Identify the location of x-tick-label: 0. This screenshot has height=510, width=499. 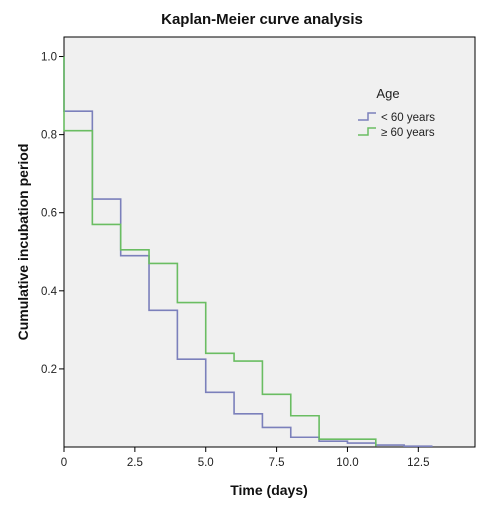
(64, 463).